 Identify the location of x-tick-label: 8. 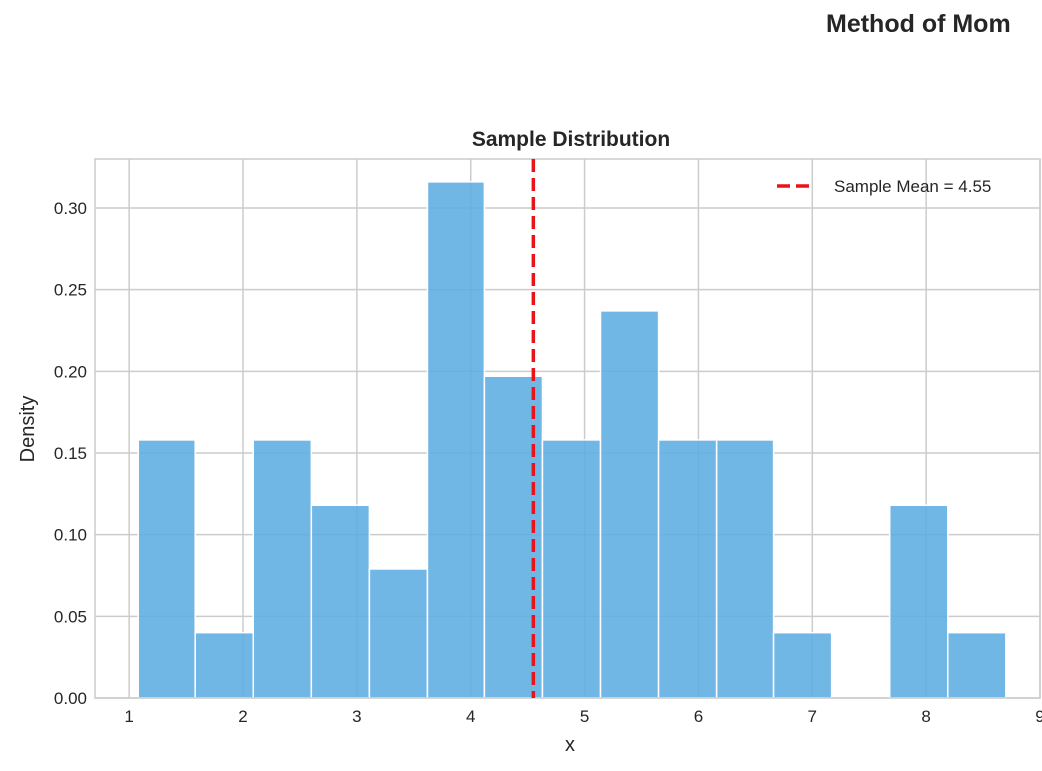
(925, 716).